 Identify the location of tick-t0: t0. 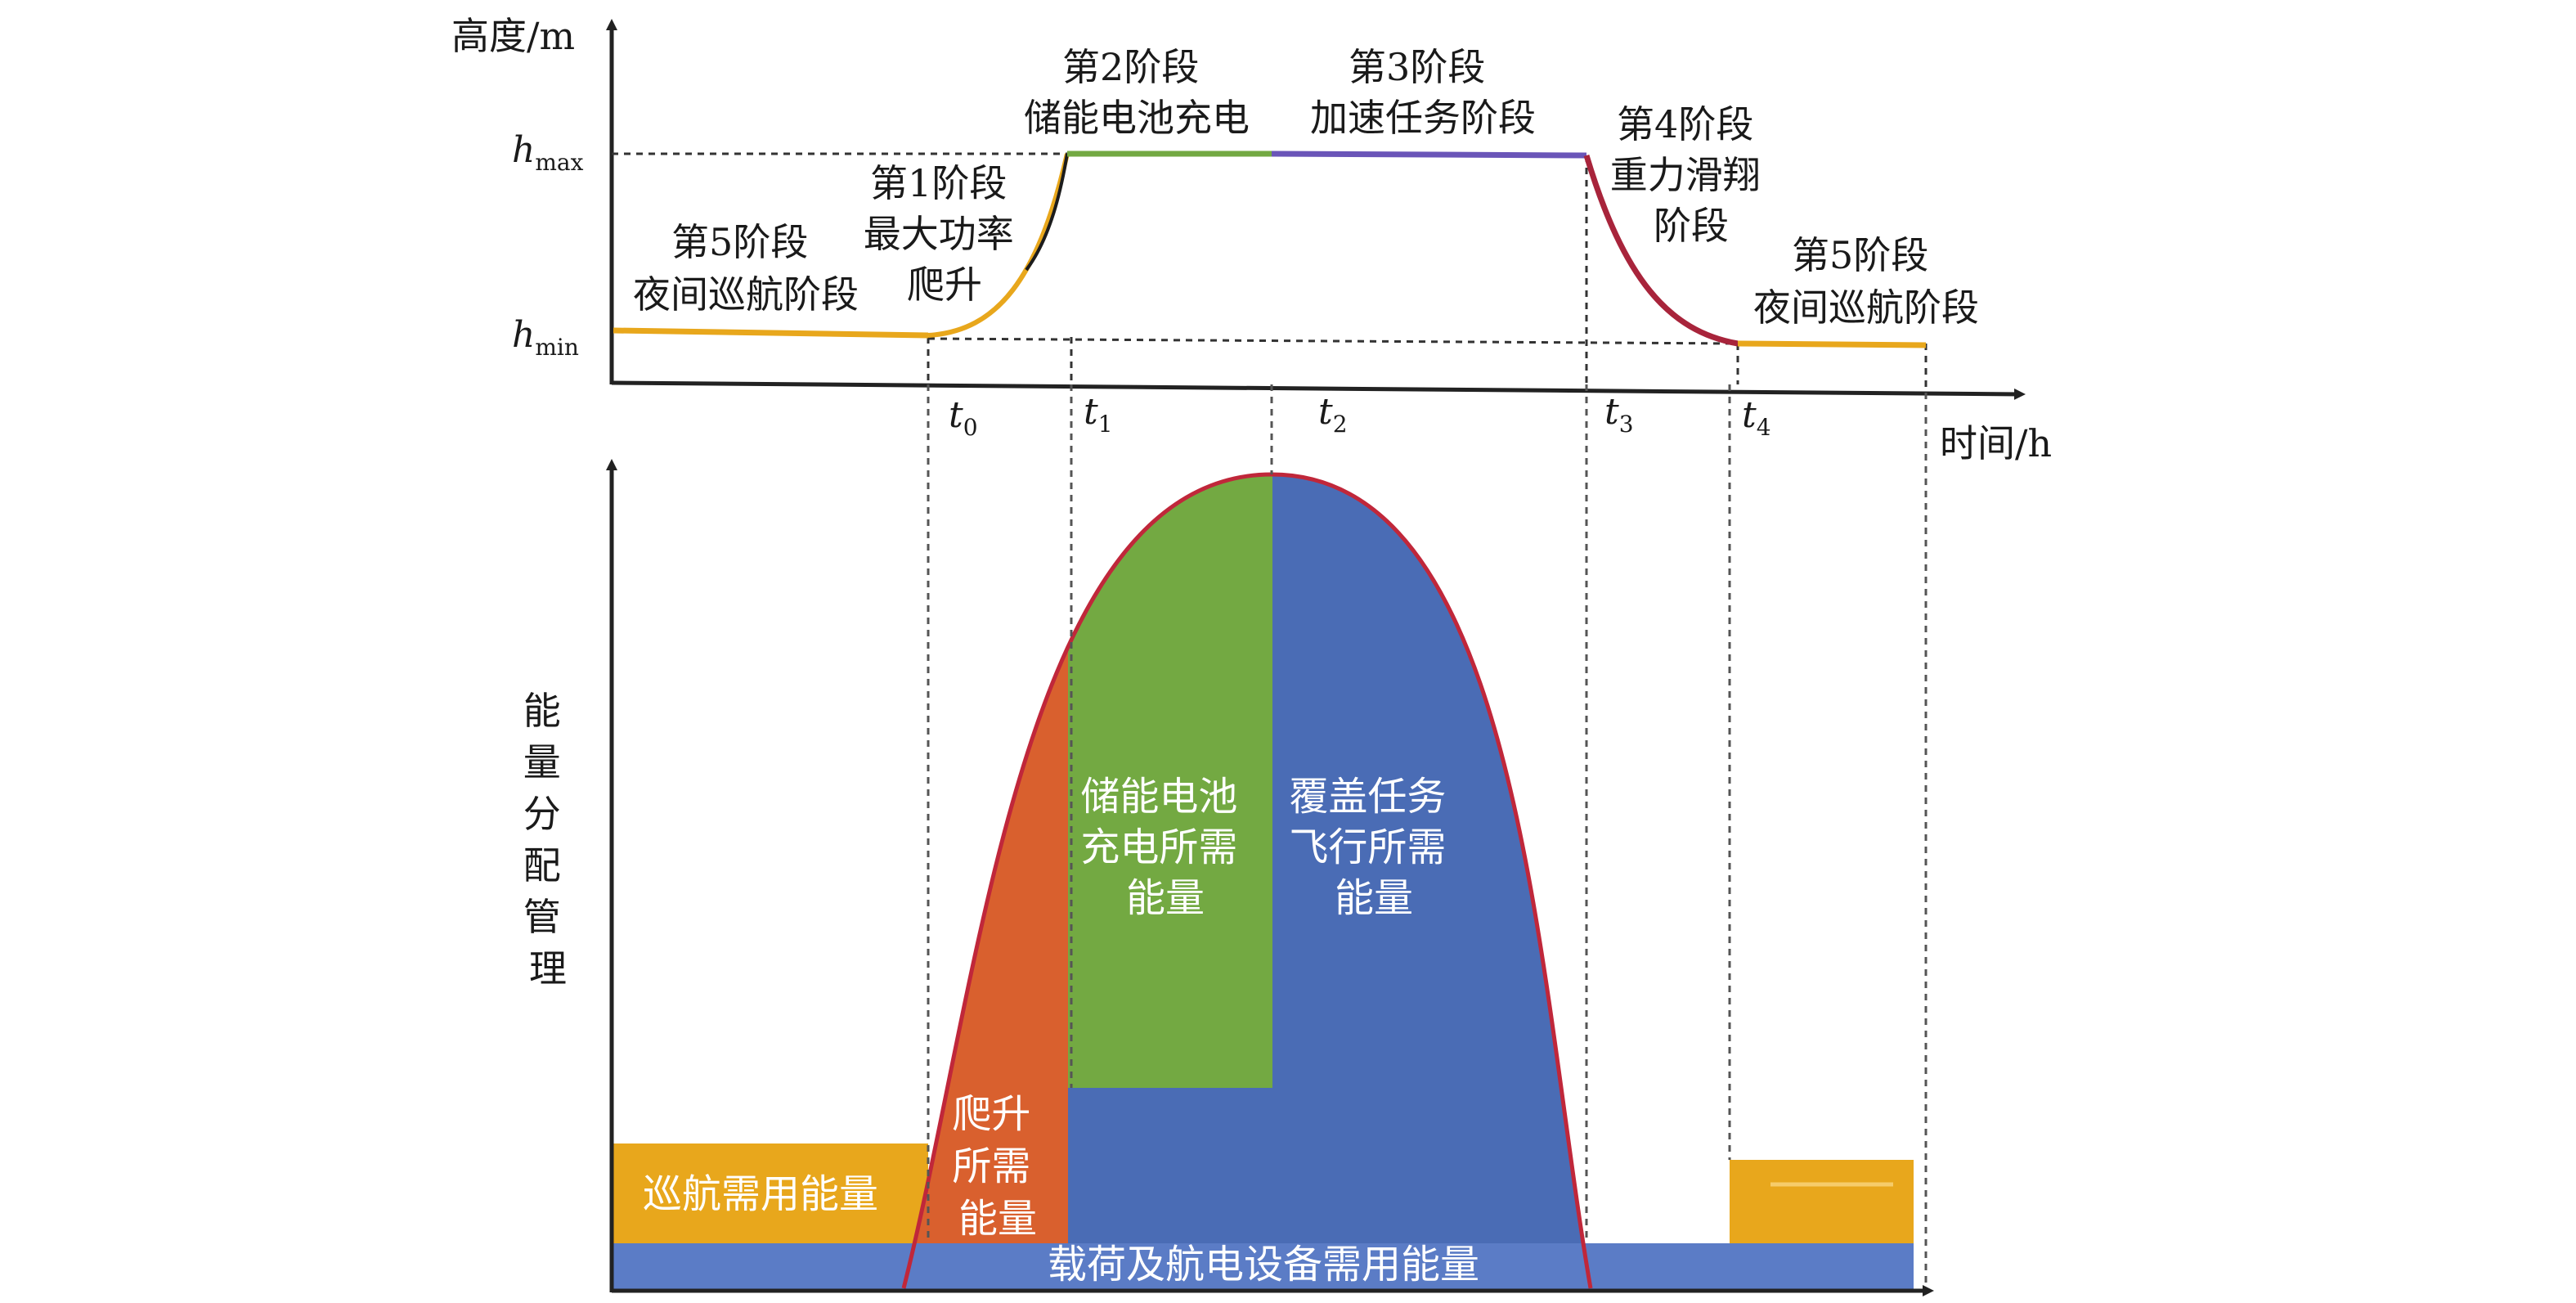
(964, 417).